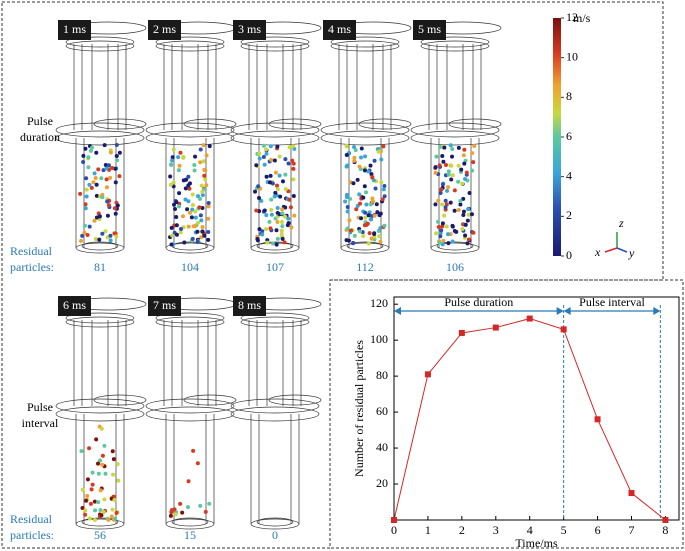  What do you see at coordinates (582, 18) in the screenshot?
I see `colorbar-unit: m/s` at bounding box center [582, 18].